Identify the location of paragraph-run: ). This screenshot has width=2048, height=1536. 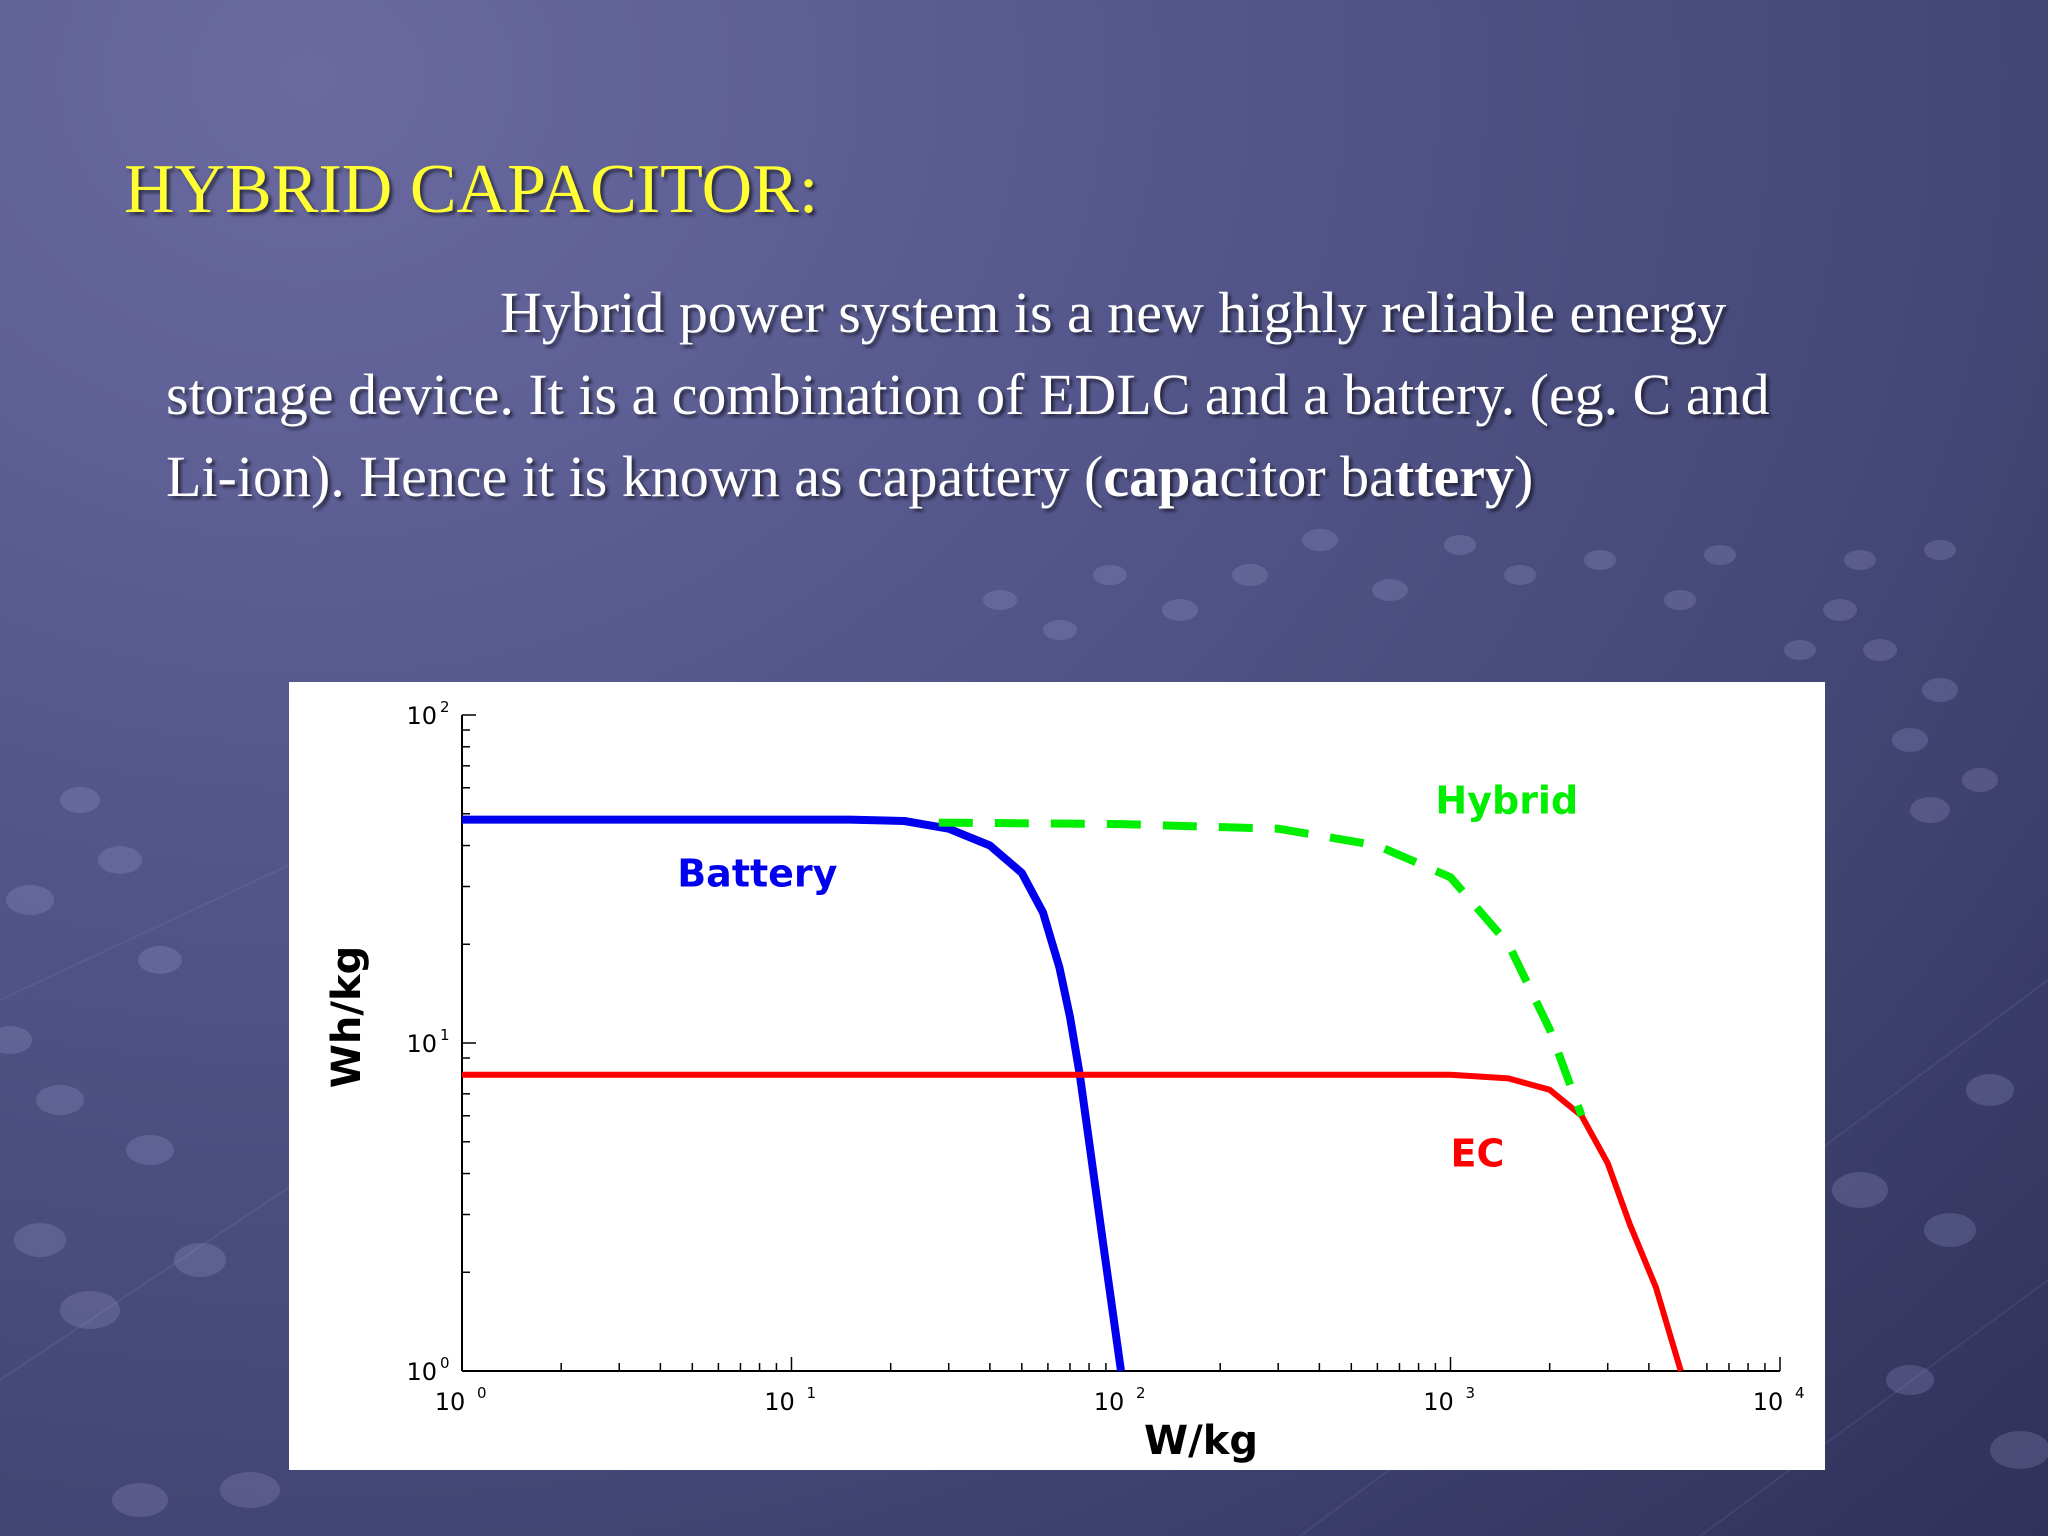
(1524, 476).